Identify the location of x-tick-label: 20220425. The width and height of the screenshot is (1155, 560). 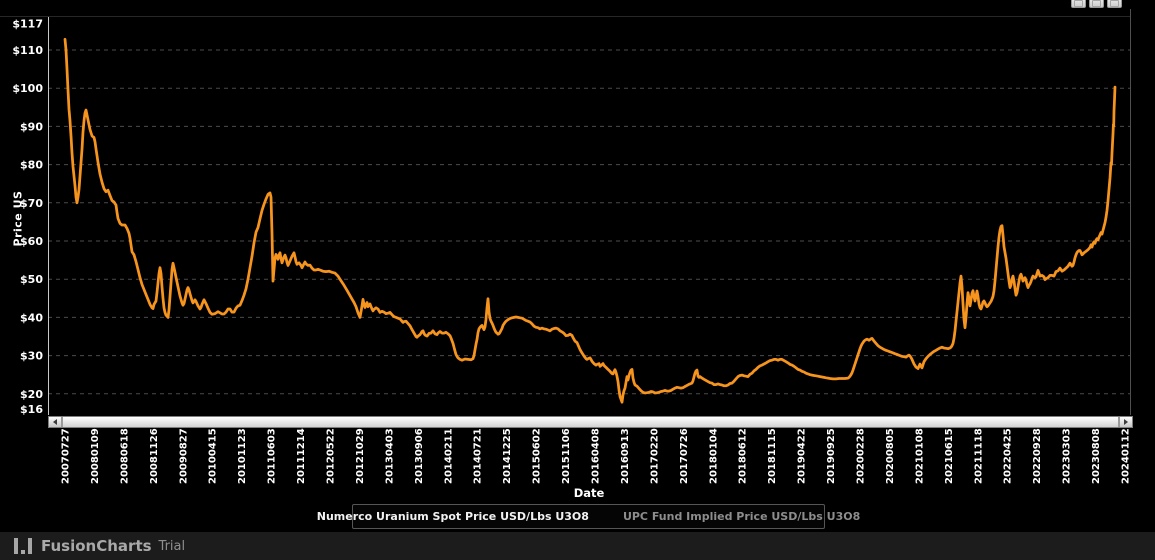
(1008, 456).